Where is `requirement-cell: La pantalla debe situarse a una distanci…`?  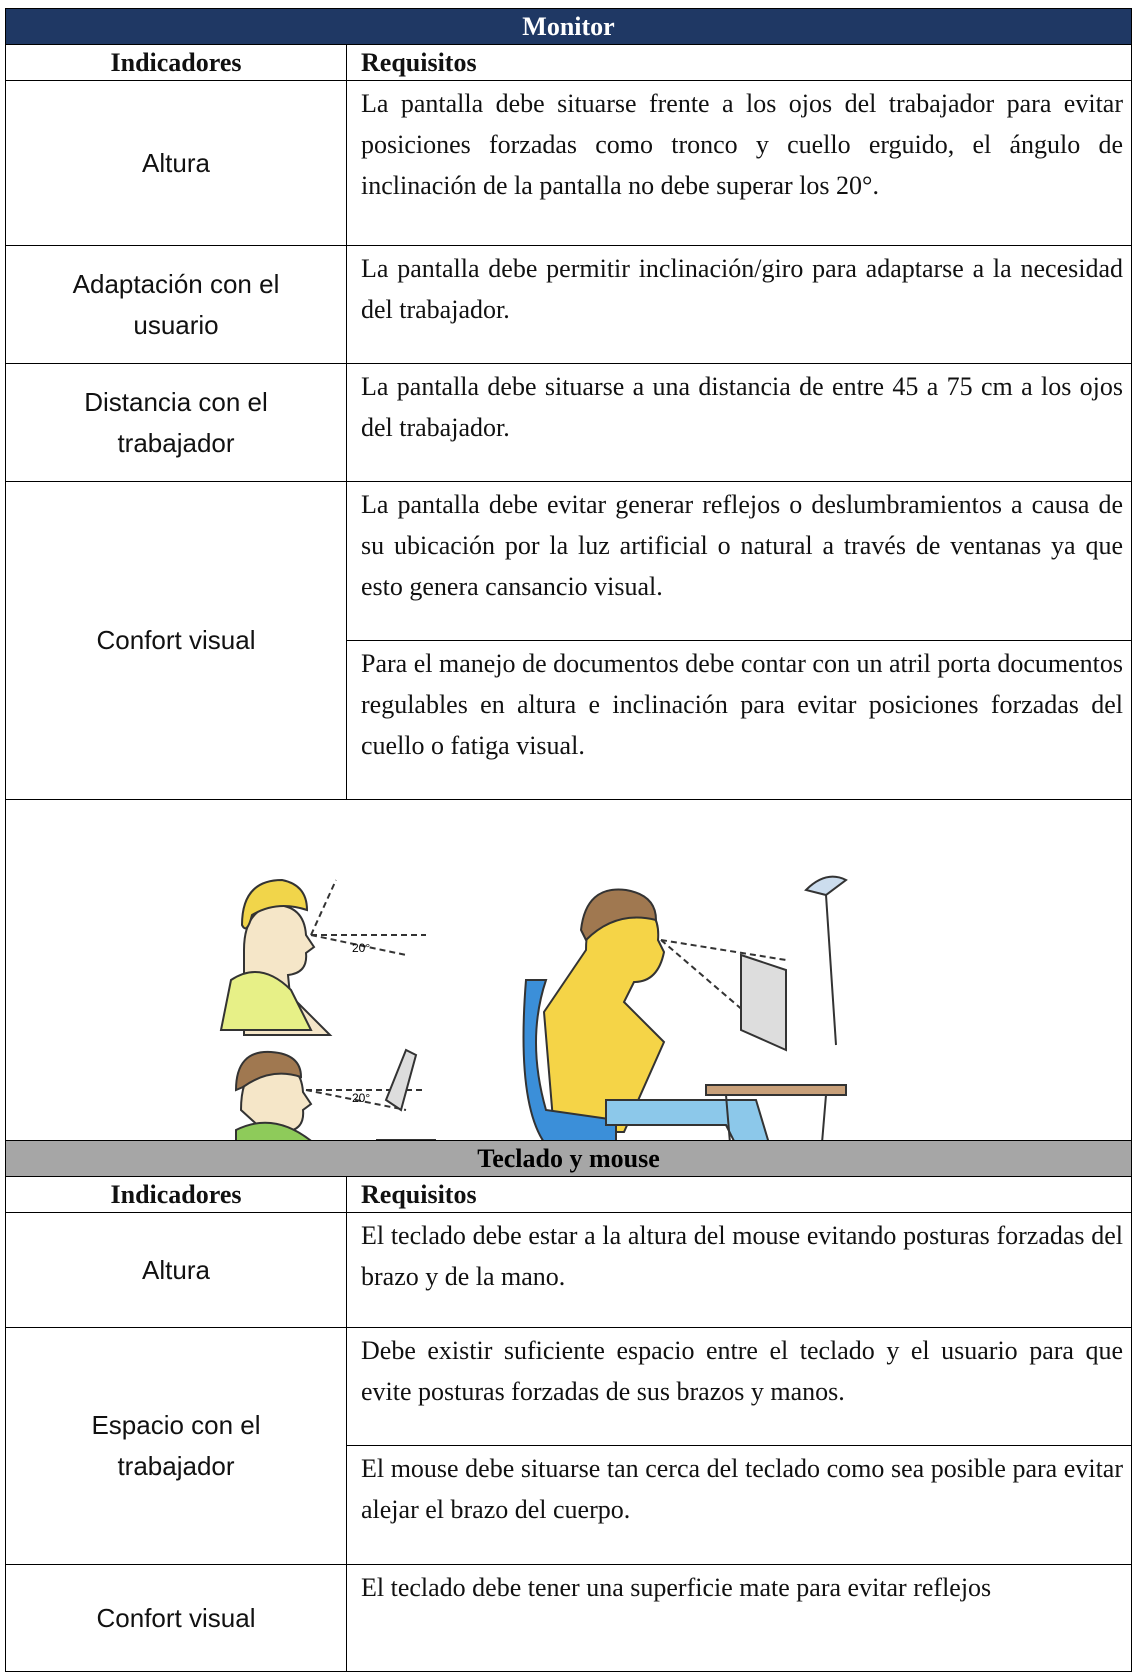
requirement-cell: La pantalla debe situarse a una distanci… is located at coordinates (739, 422).